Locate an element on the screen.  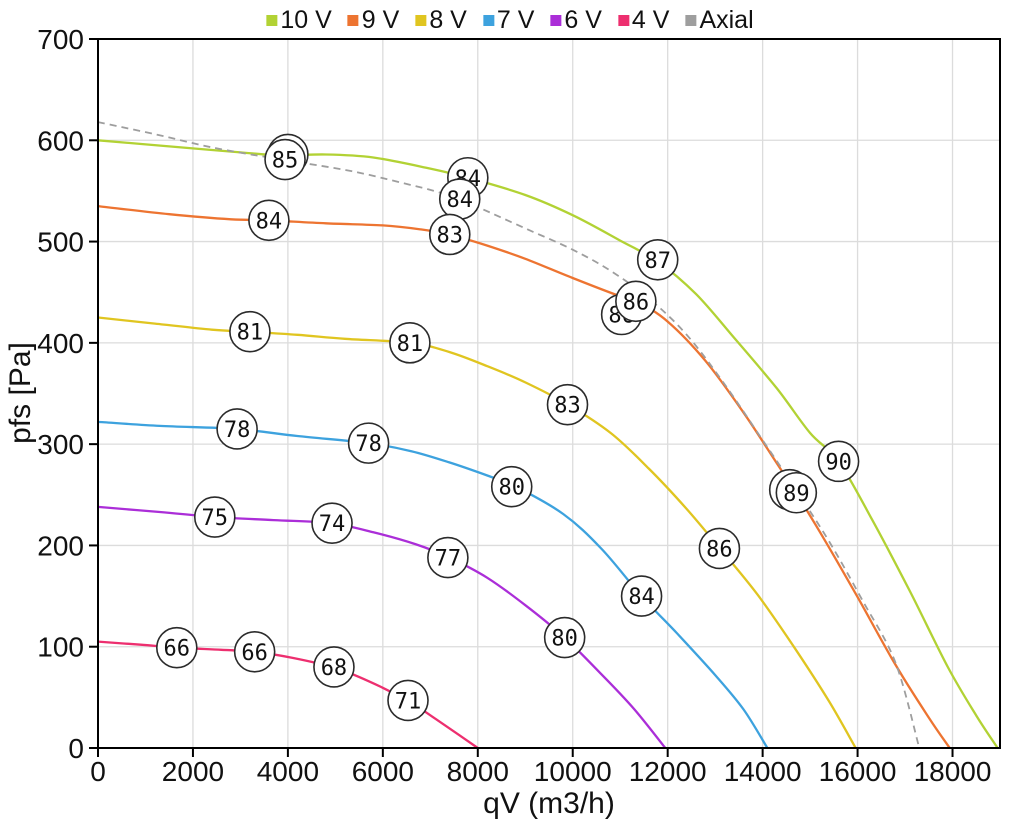
point-label-4-v-68: 68 is located at coordinates (334, 667).